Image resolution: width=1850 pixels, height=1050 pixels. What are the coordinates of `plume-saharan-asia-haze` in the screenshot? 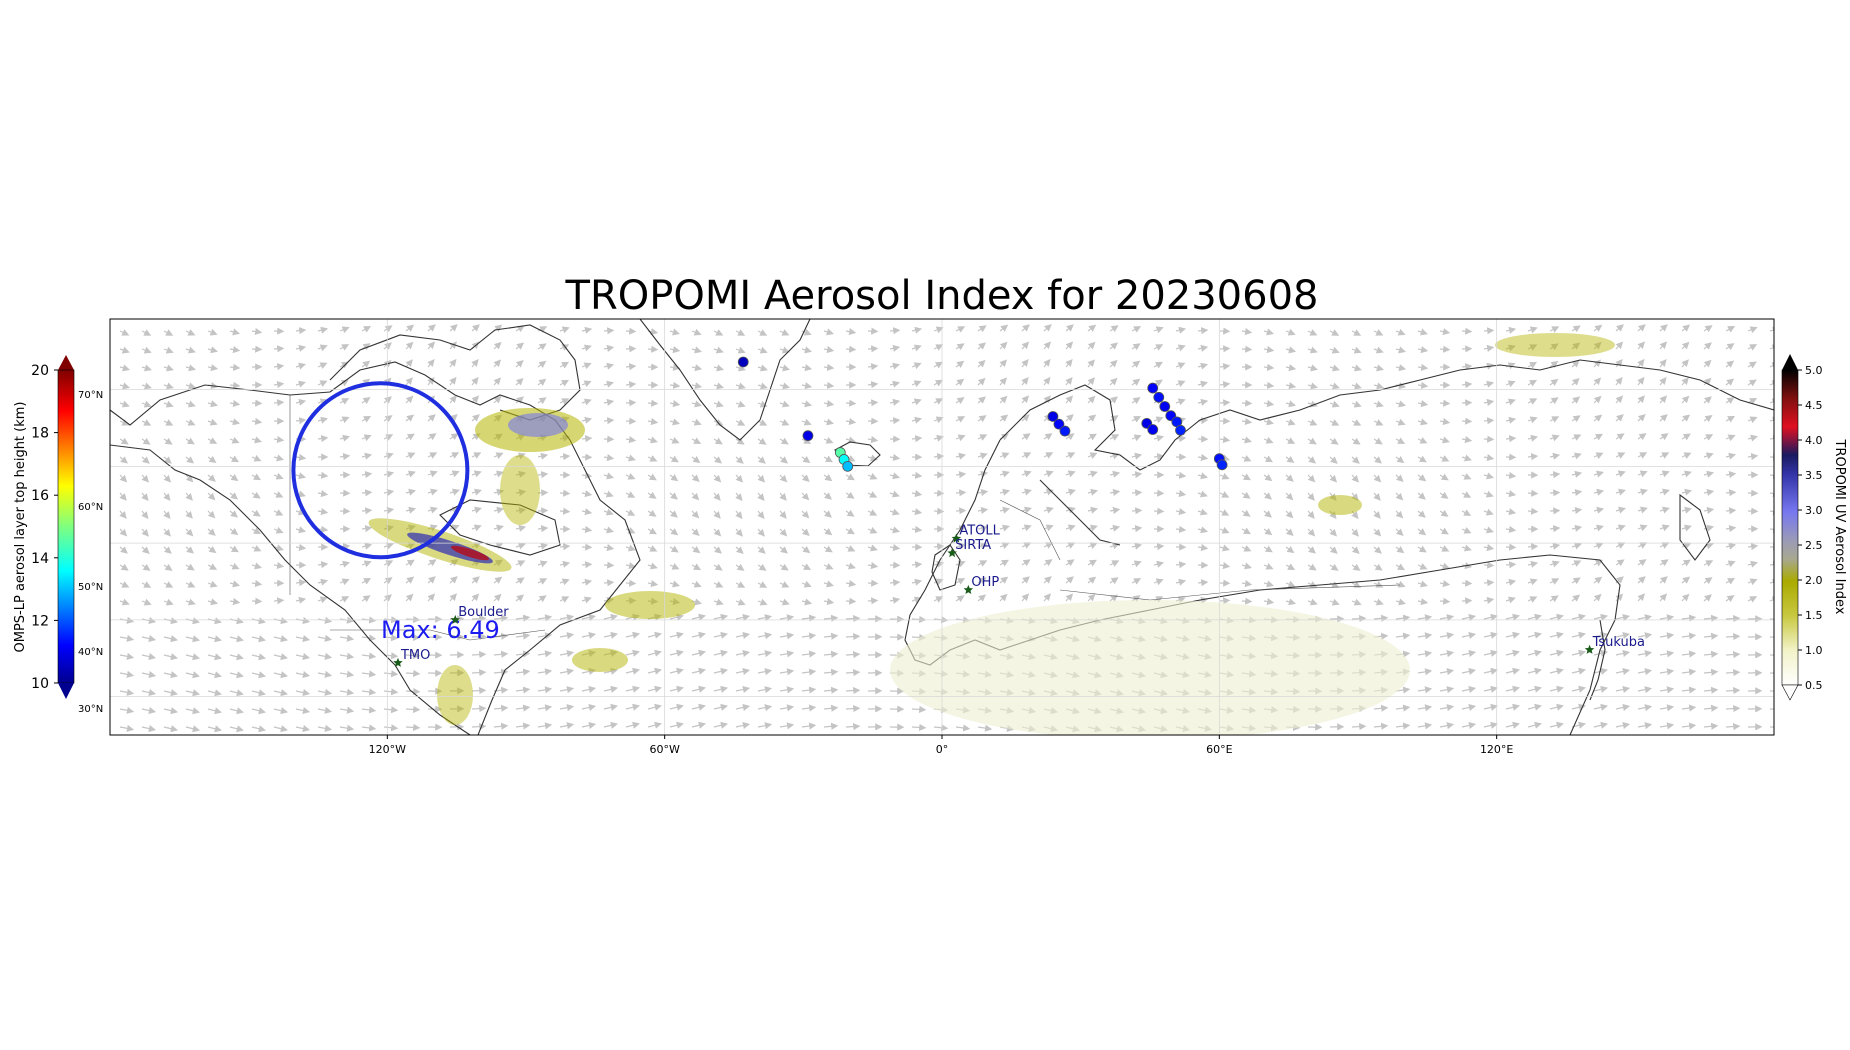 It's located at (1150, 667).